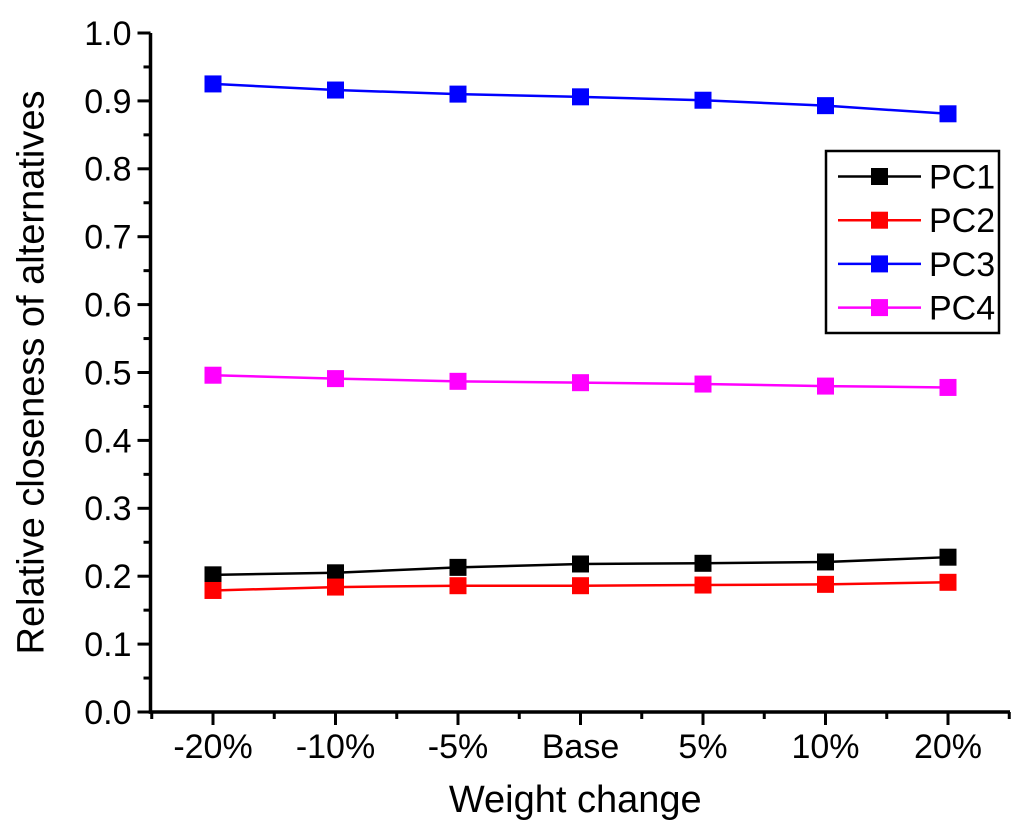 This screenshot has height=838, width=1024. I want to click on x-tick-label: 20%, so click(948, 747).